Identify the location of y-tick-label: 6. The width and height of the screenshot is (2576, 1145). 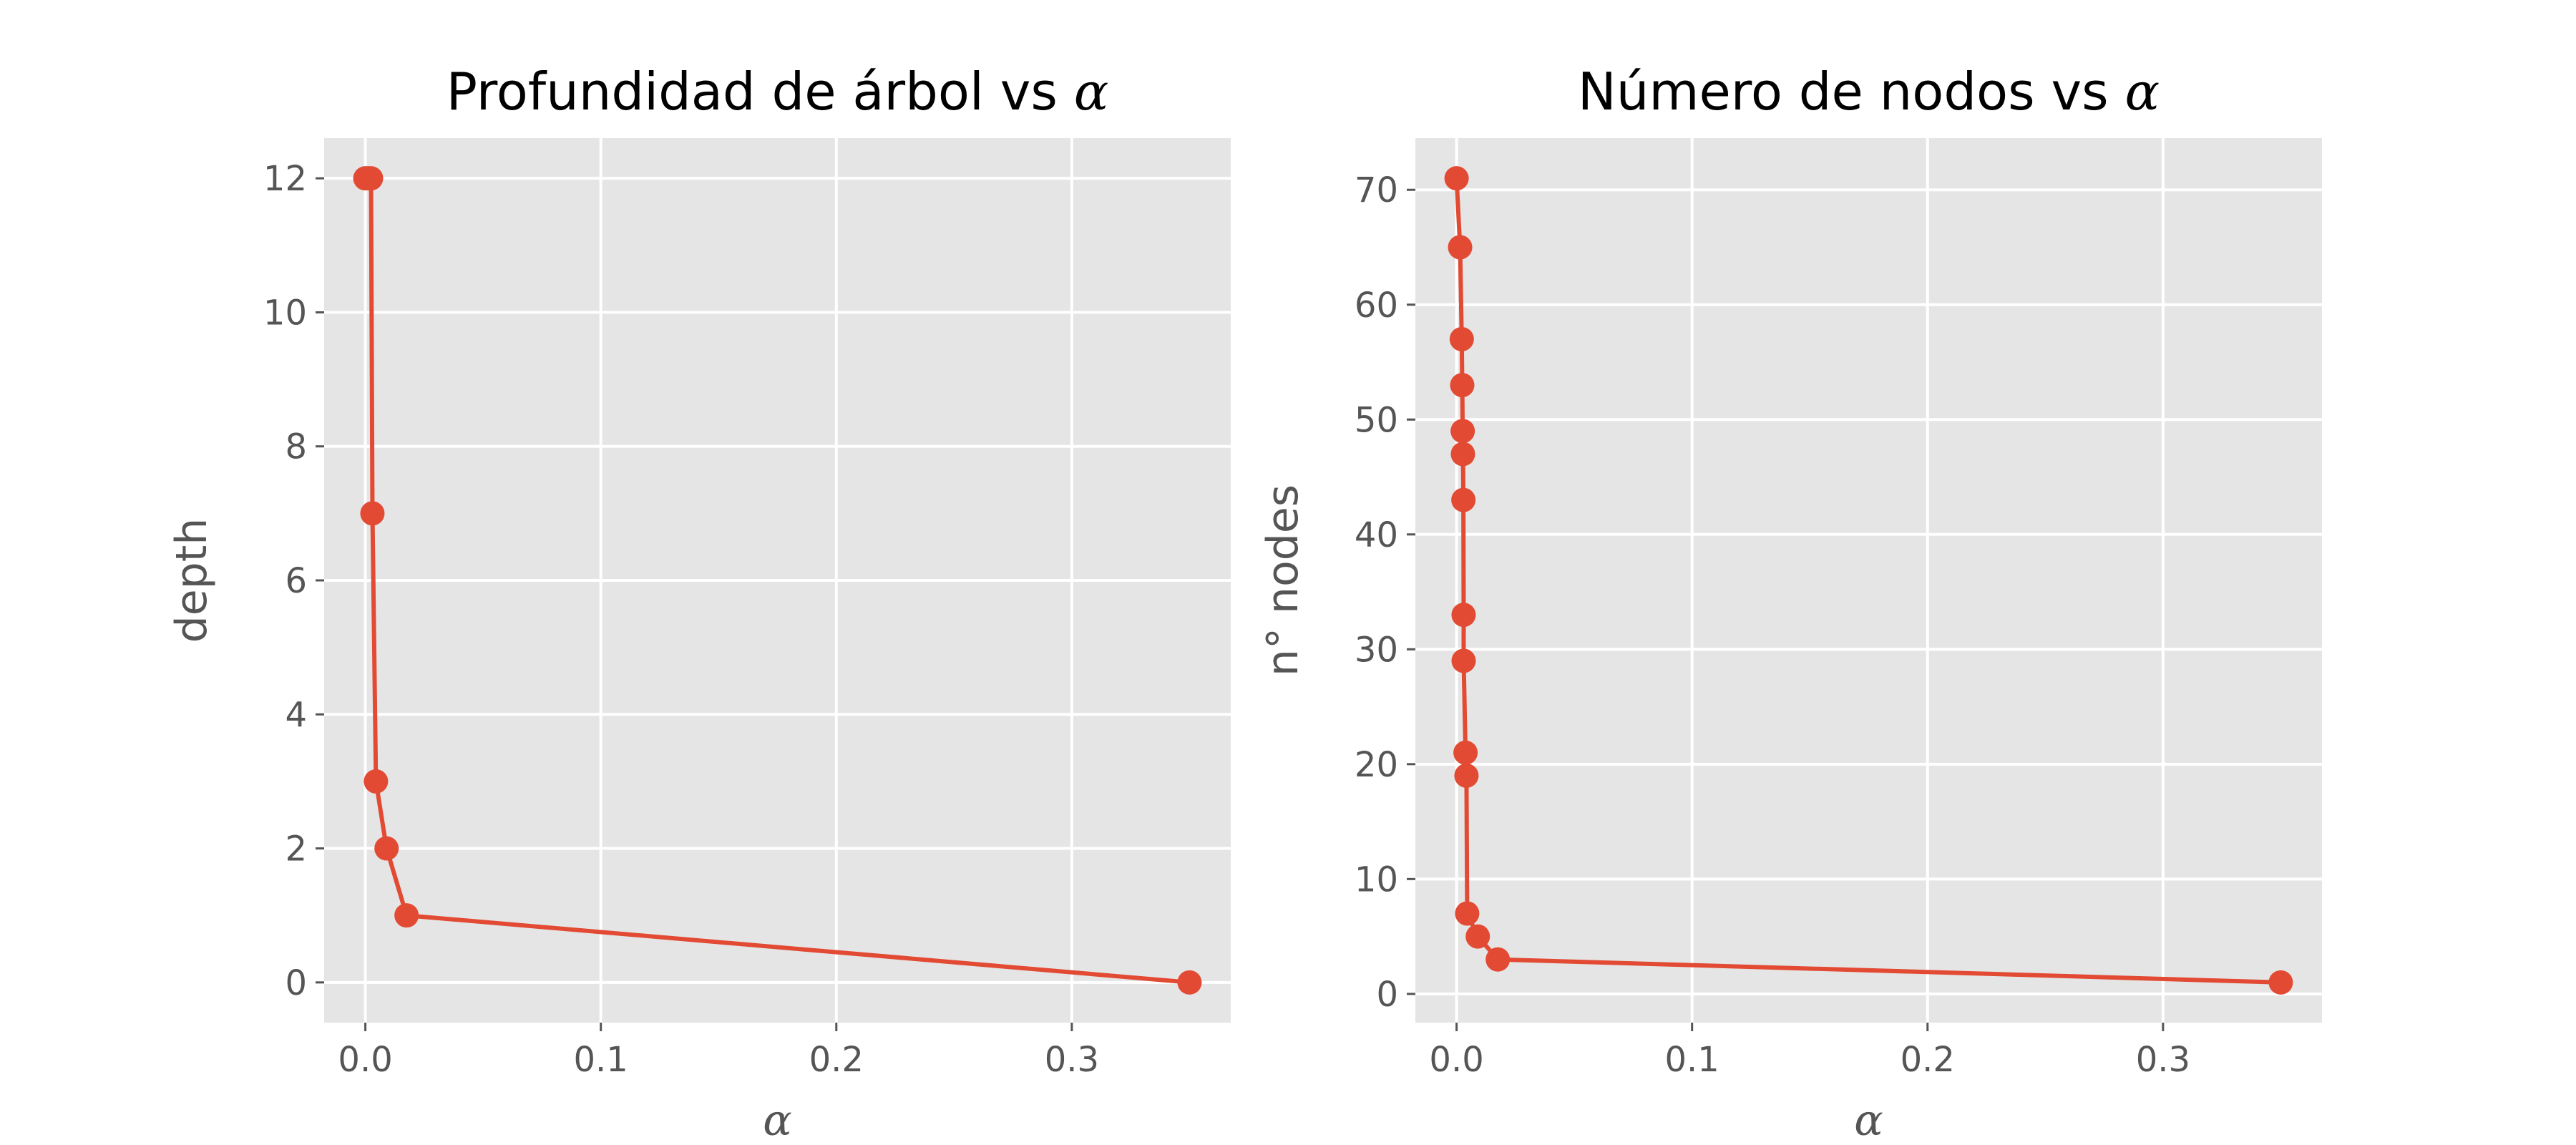
(296, 581).